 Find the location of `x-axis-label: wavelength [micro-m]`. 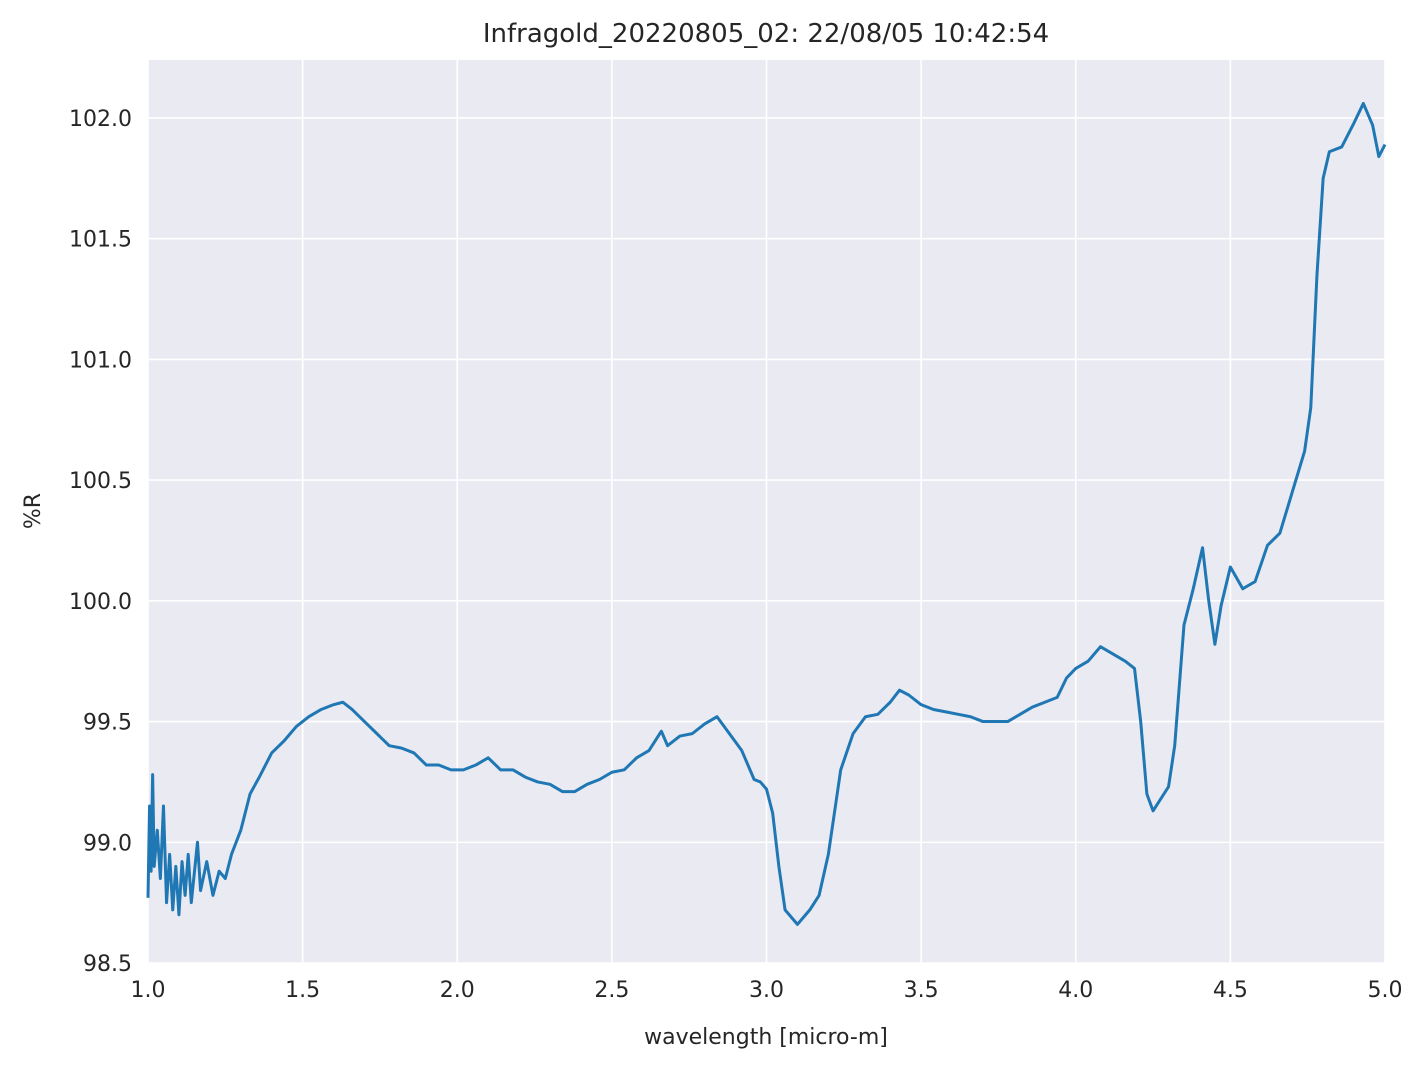

x-axis-label: wavelength [micro-m] is located at coordinates (766, 1037).